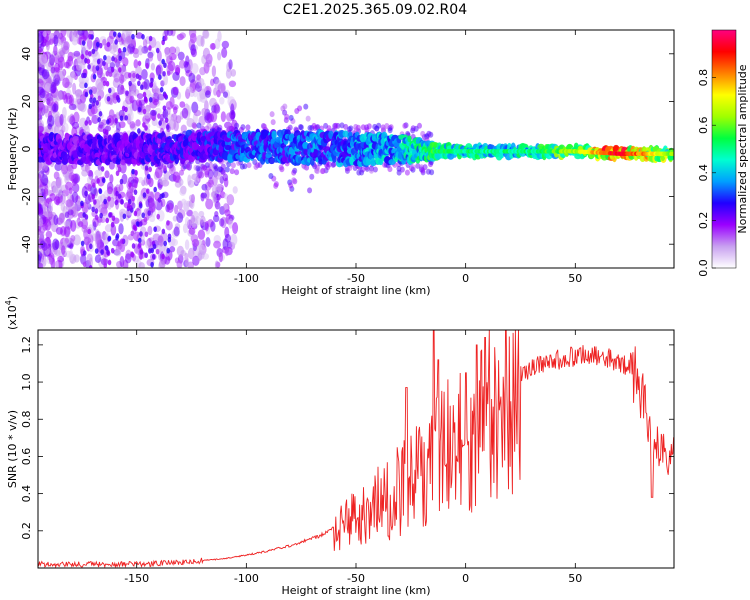 This screenshot has height=600, width=750. Describe the element at coordinates (706, 173) in the screenshot. I see `colorbar-ticks: 0.0 0.2 0.4 0.6 0.8` at that location.